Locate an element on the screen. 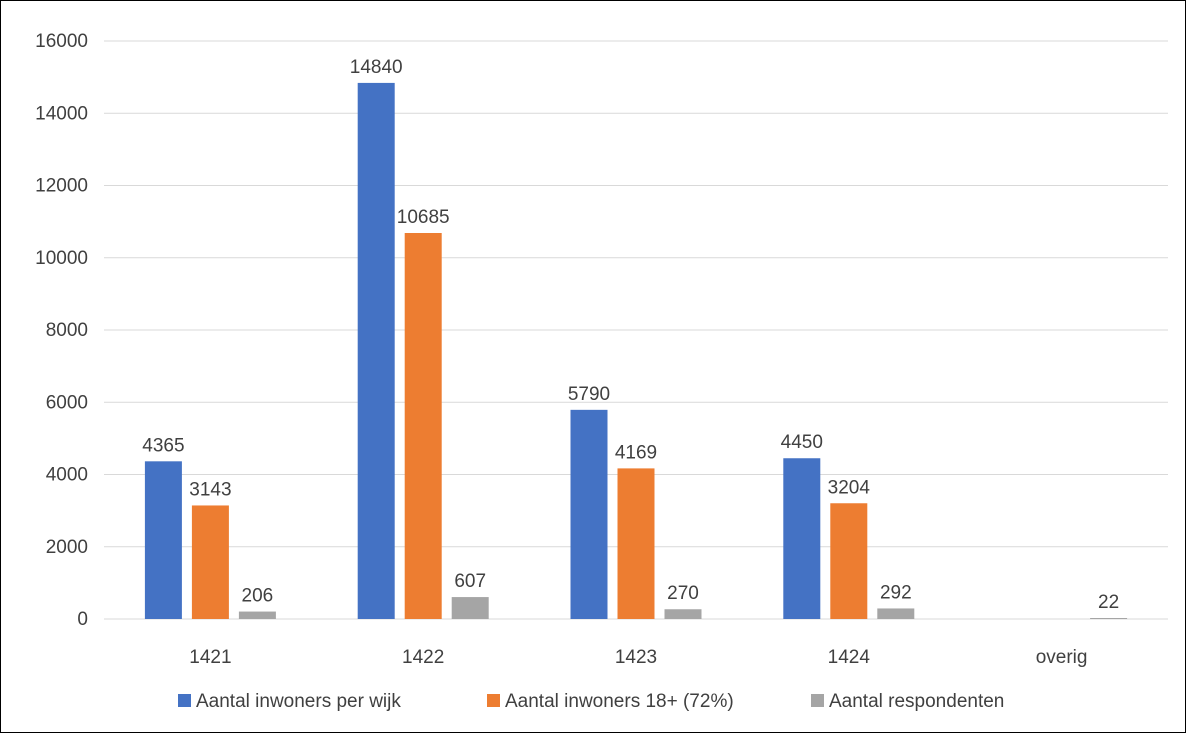 This screenshot has height=733, width=1186. data-label: 22 is located at coordinates (1108, 602).